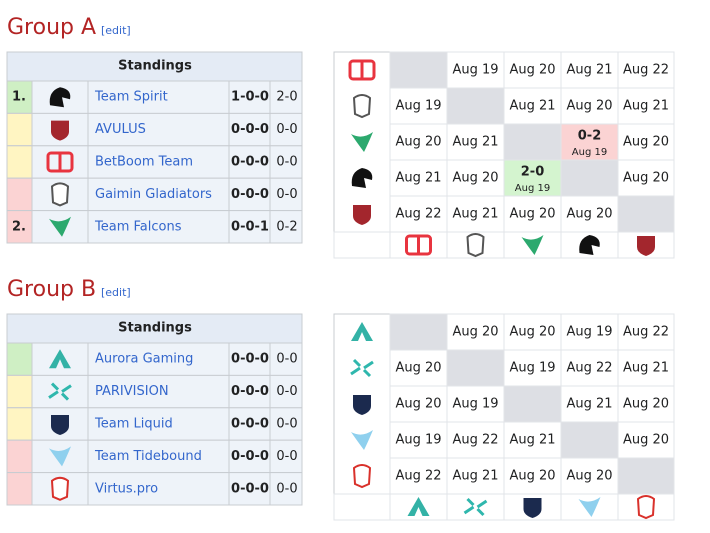  I want to click on group-title: Group B, so click(51, 289).